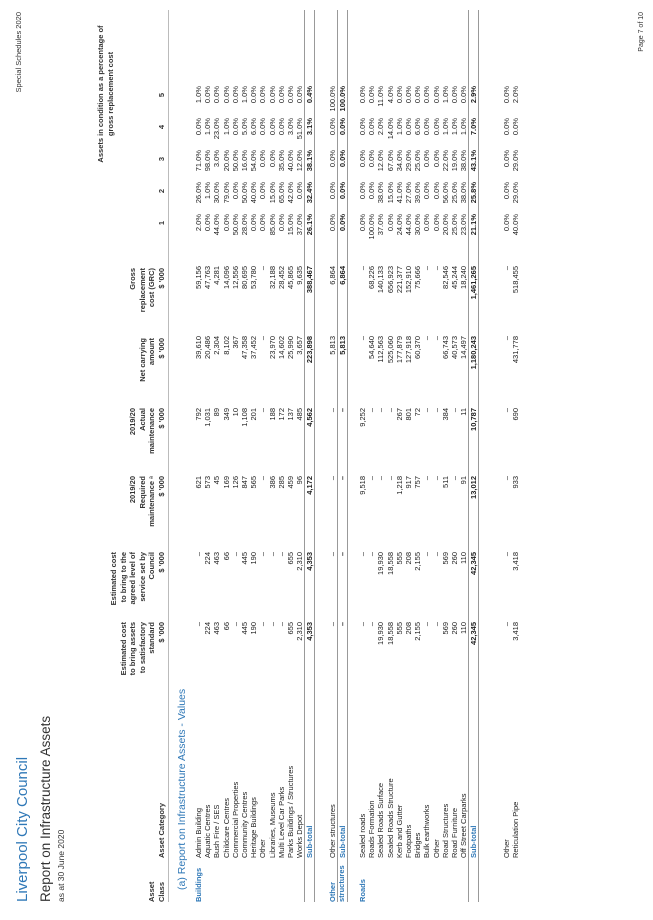 The width and height of the screenshot is (653, 920). What do you see at coordinates (418, 127) in the screenshot?
I see `cell-value: 6.0%` at bounding box center [418, 127].